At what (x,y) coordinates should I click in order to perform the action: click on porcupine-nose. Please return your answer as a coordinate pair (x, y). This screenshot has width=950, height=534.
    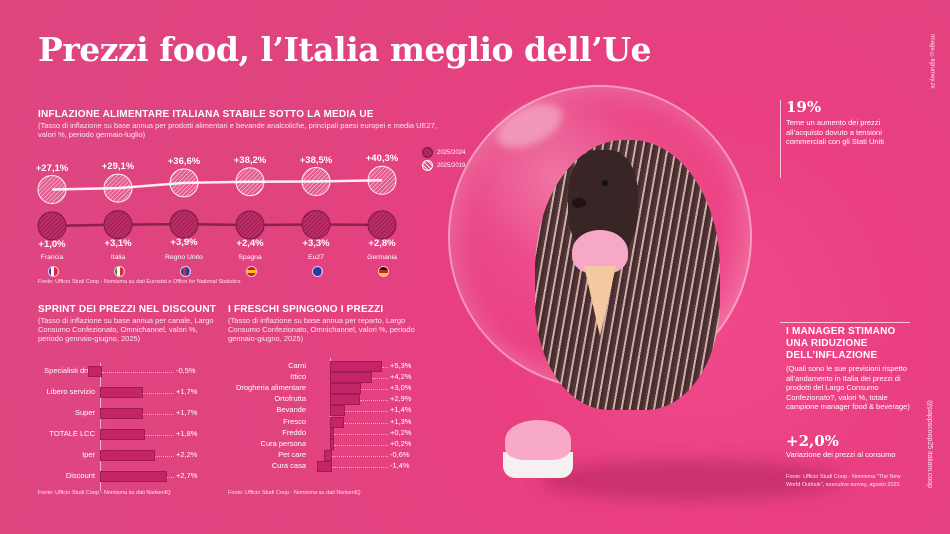
    Looking at the image, I should click on (579, 203).